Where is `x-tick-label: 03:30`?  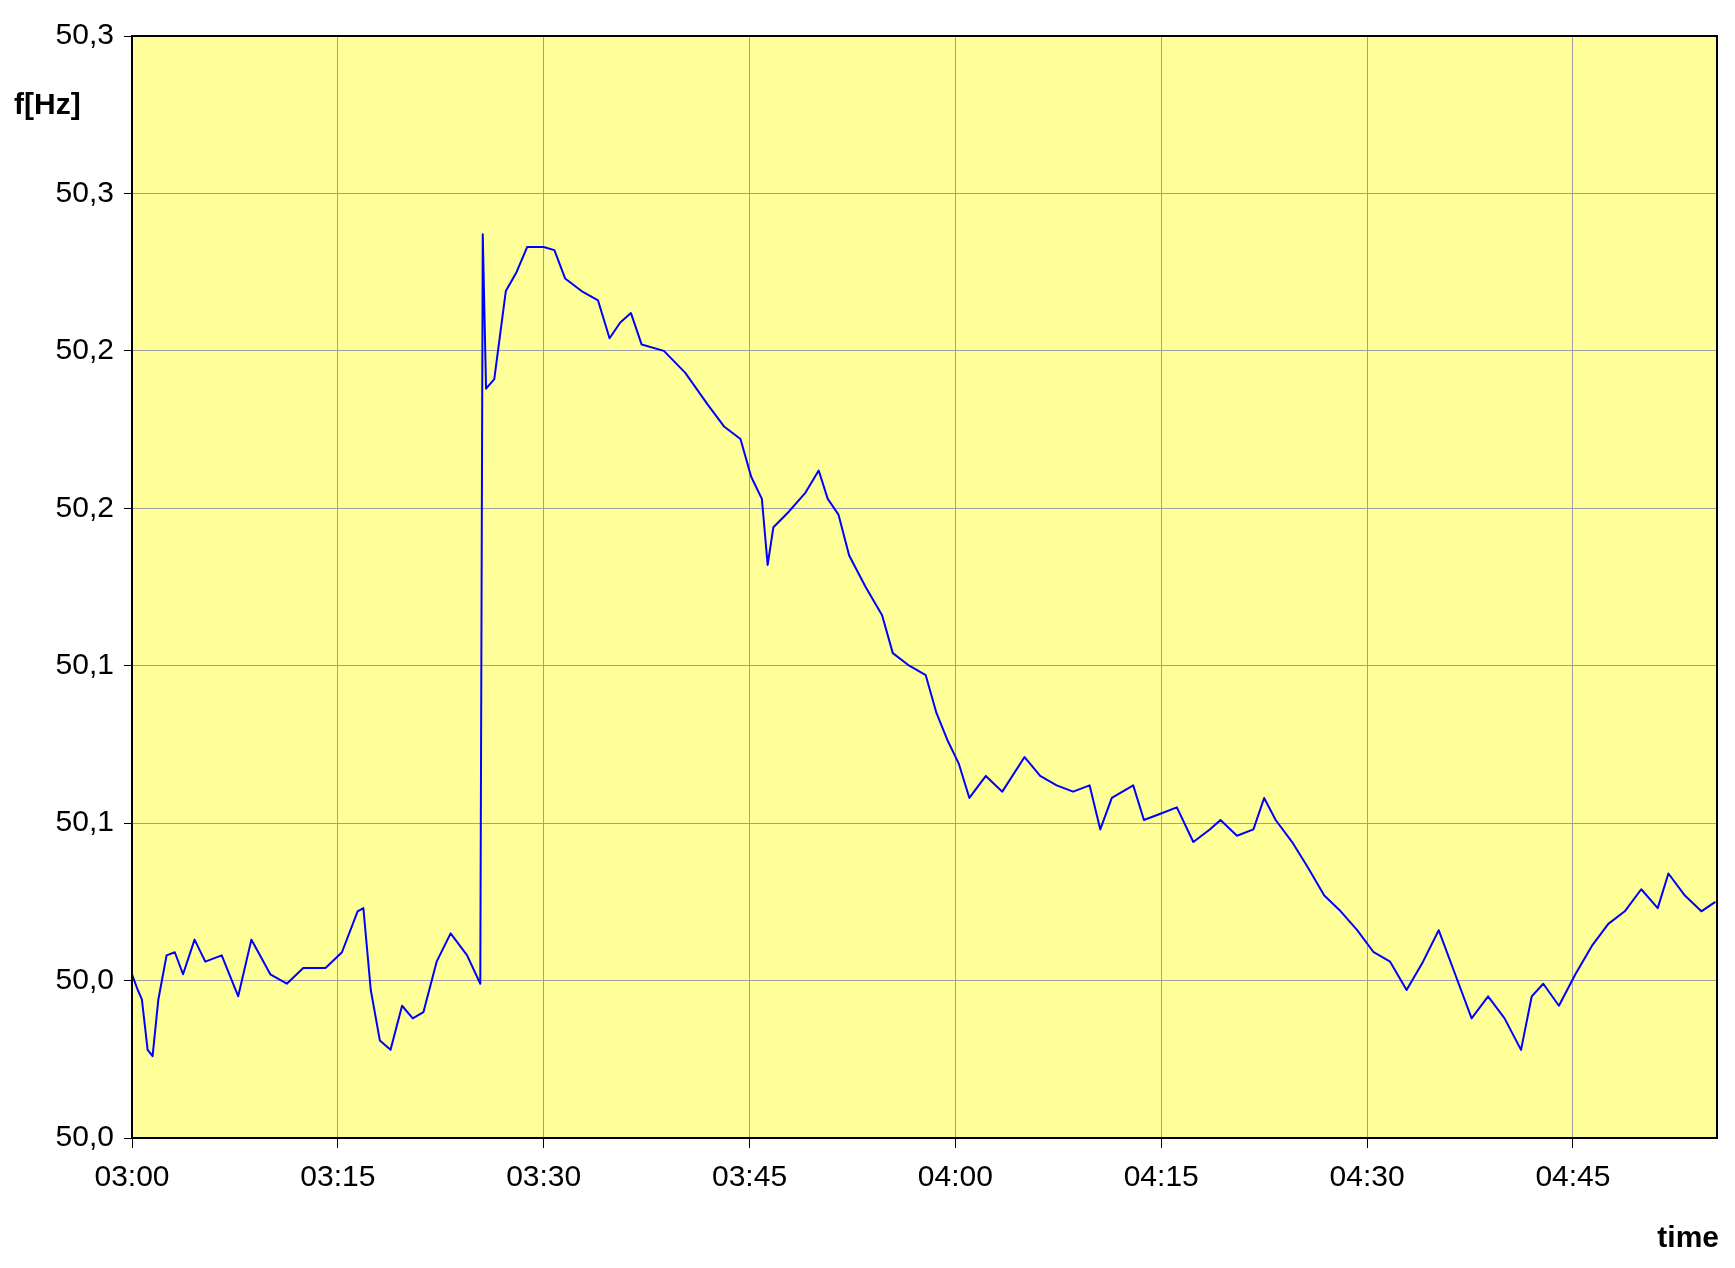 x-tick-label: 03:30 is located at coordinates (544, 1176).